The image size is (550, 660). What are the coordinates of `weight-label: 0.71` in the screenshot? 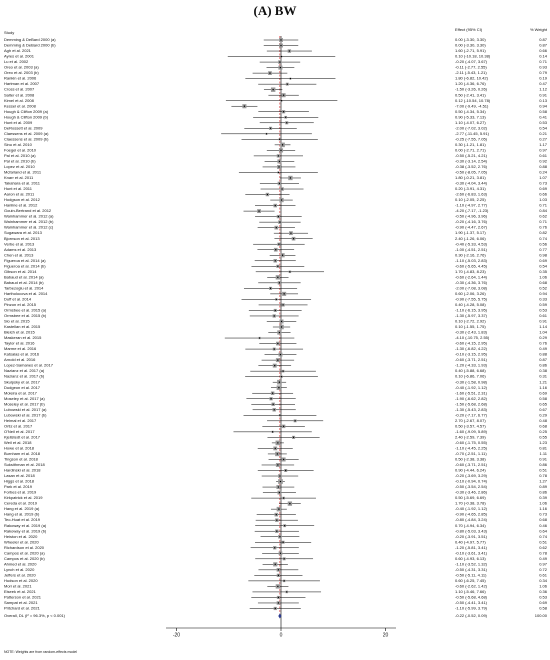 It's located at (543, 221).